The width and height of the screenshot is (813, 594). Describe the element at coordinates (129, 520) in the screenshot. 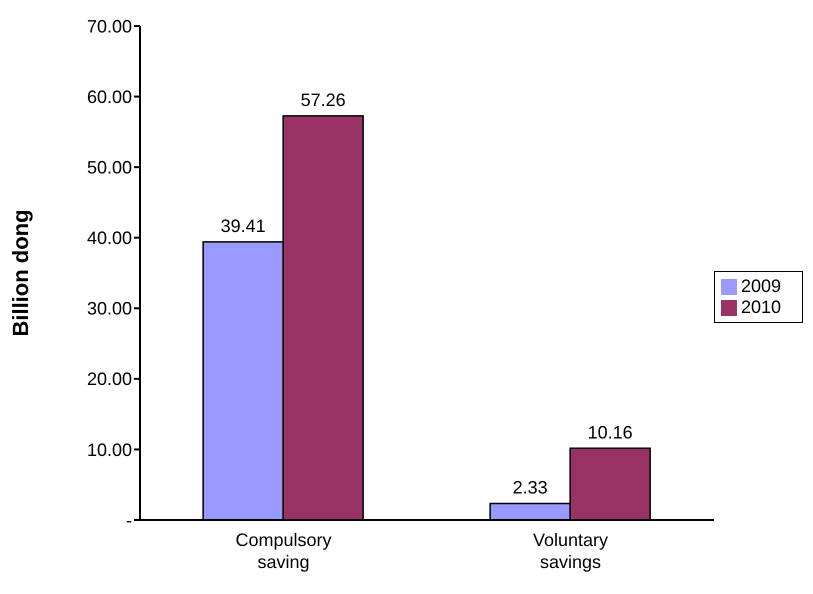

I see `y-tick-label: -` at that location.